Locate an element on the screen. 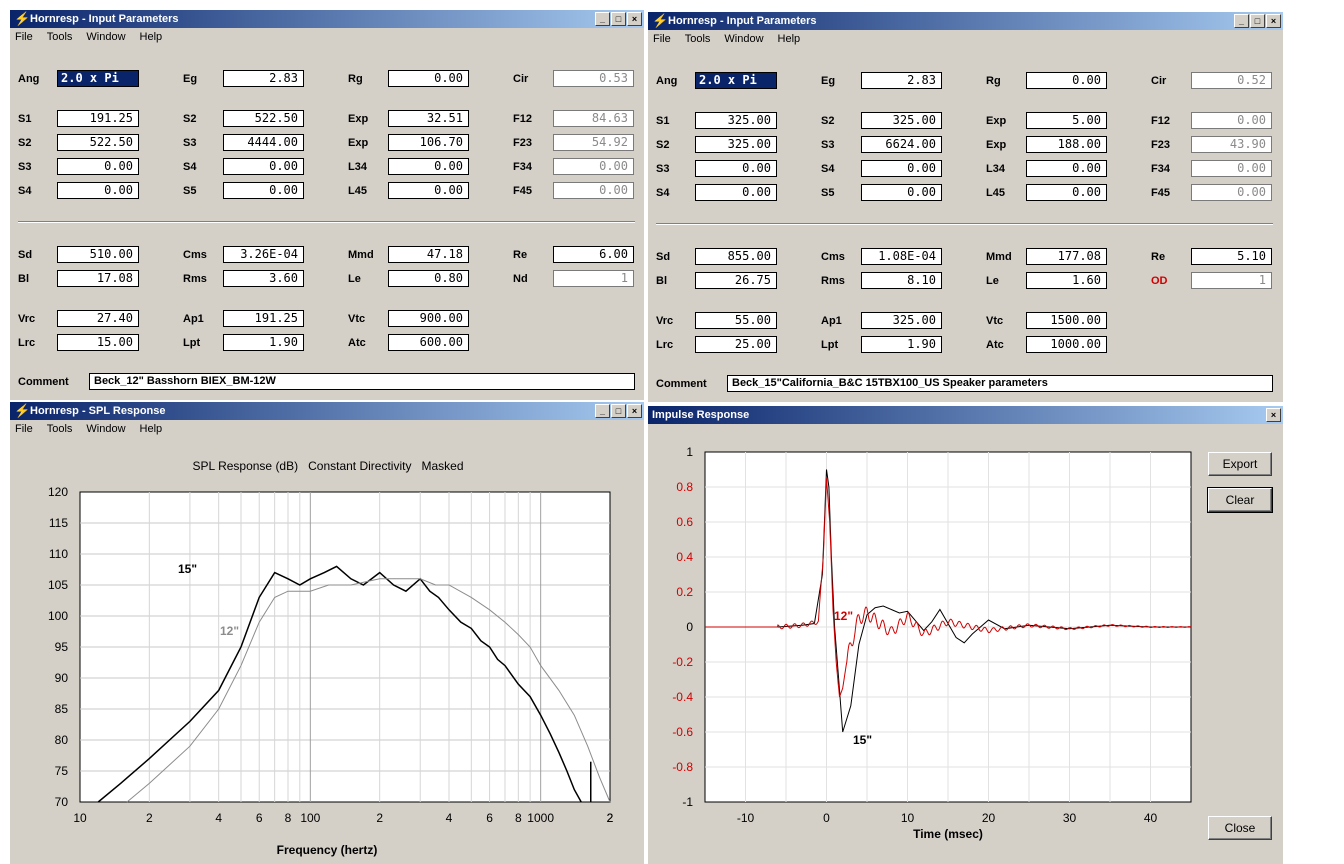 This screenshot has width=1344, height=864. field-vrc: 27.40 is located at coordinates (98, 318).